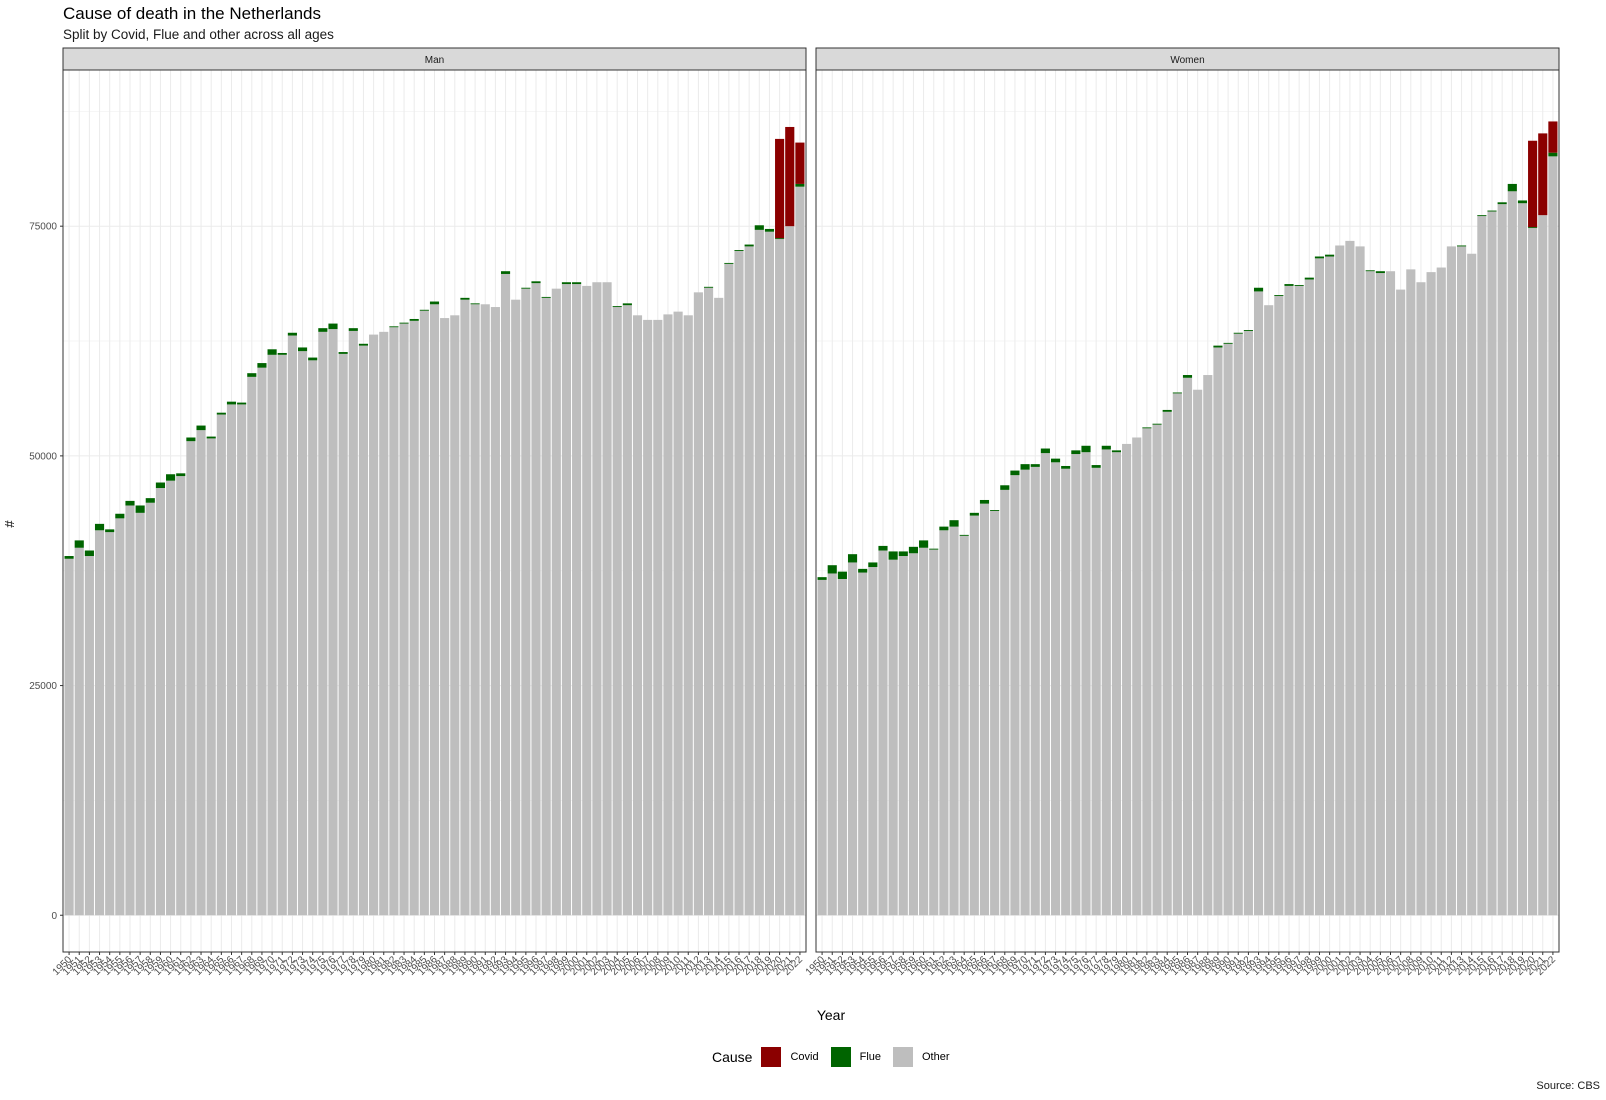 The height and width of the screenshot is (1100, 1606). I want to click on bar-women-other-2003, so click(1360, 581).